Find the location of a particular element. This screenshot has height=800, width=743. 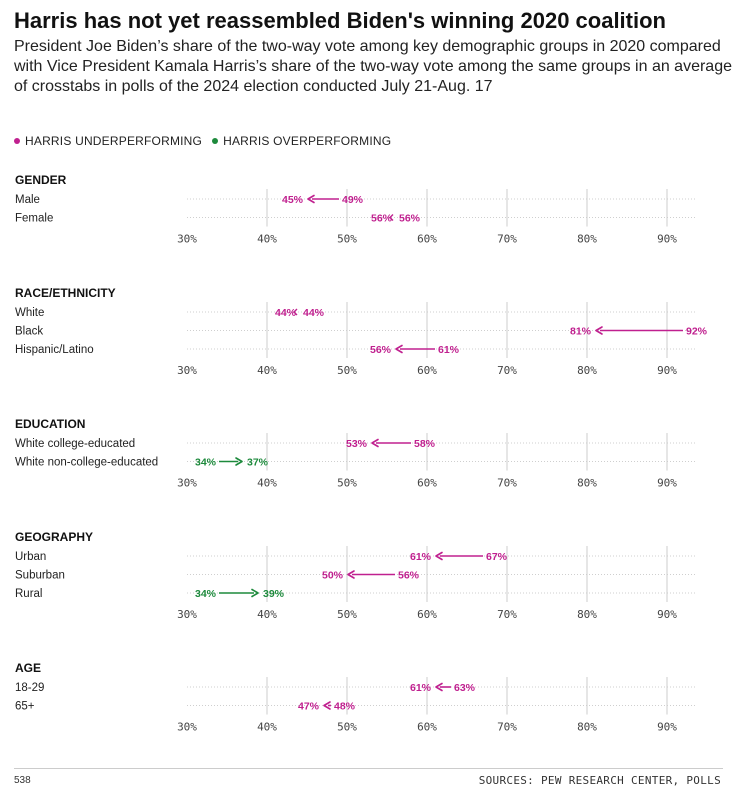

harris-2024-label: 50% is located at coordinates (333, 576).